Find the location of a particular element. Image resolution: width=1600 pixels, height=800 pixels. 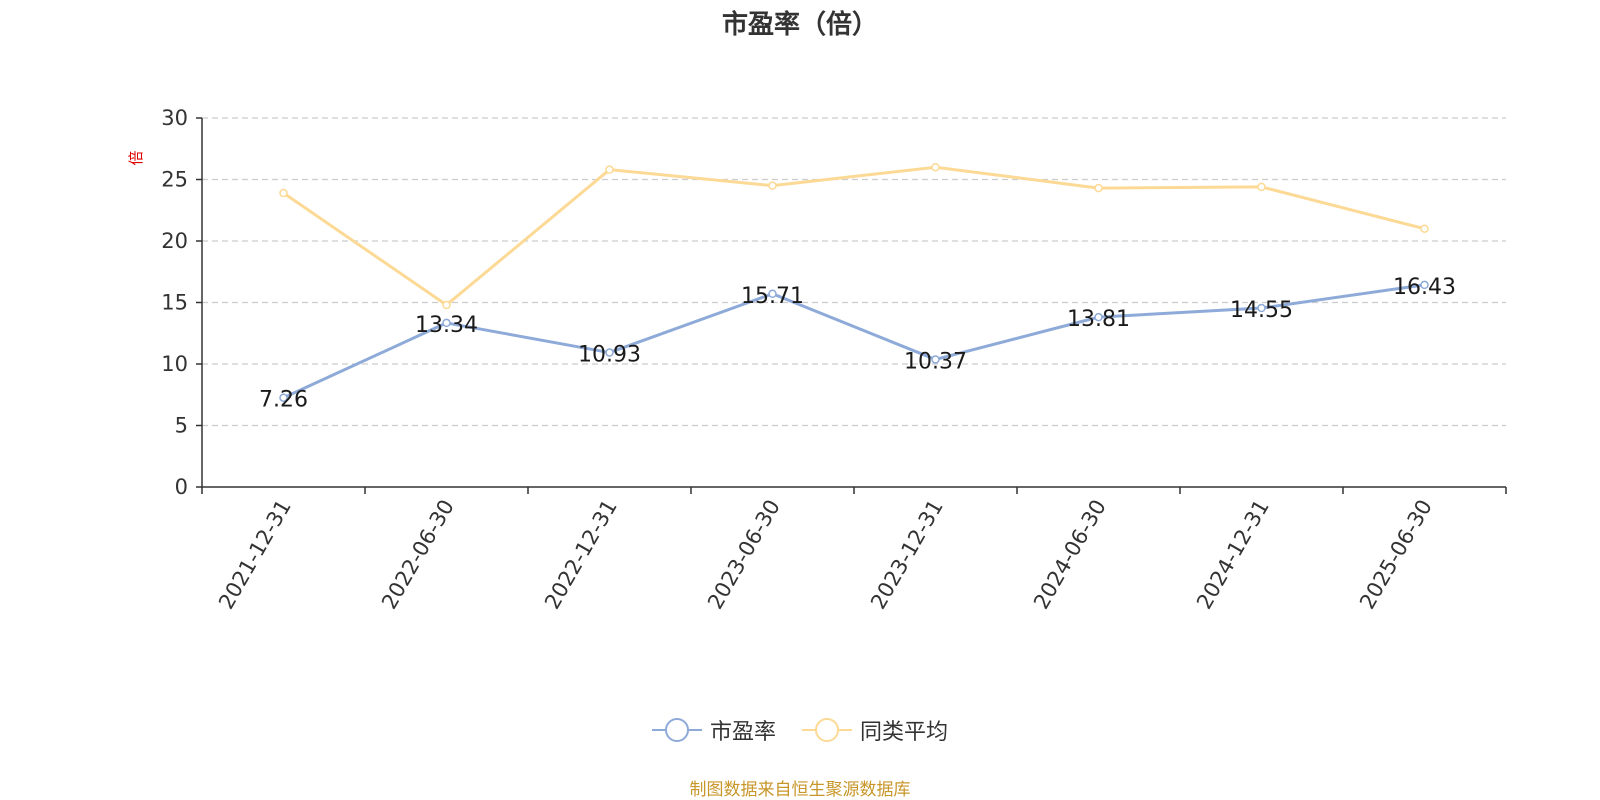

x-tick-label: 2023-12-31 is located at coordinates (907, 555).